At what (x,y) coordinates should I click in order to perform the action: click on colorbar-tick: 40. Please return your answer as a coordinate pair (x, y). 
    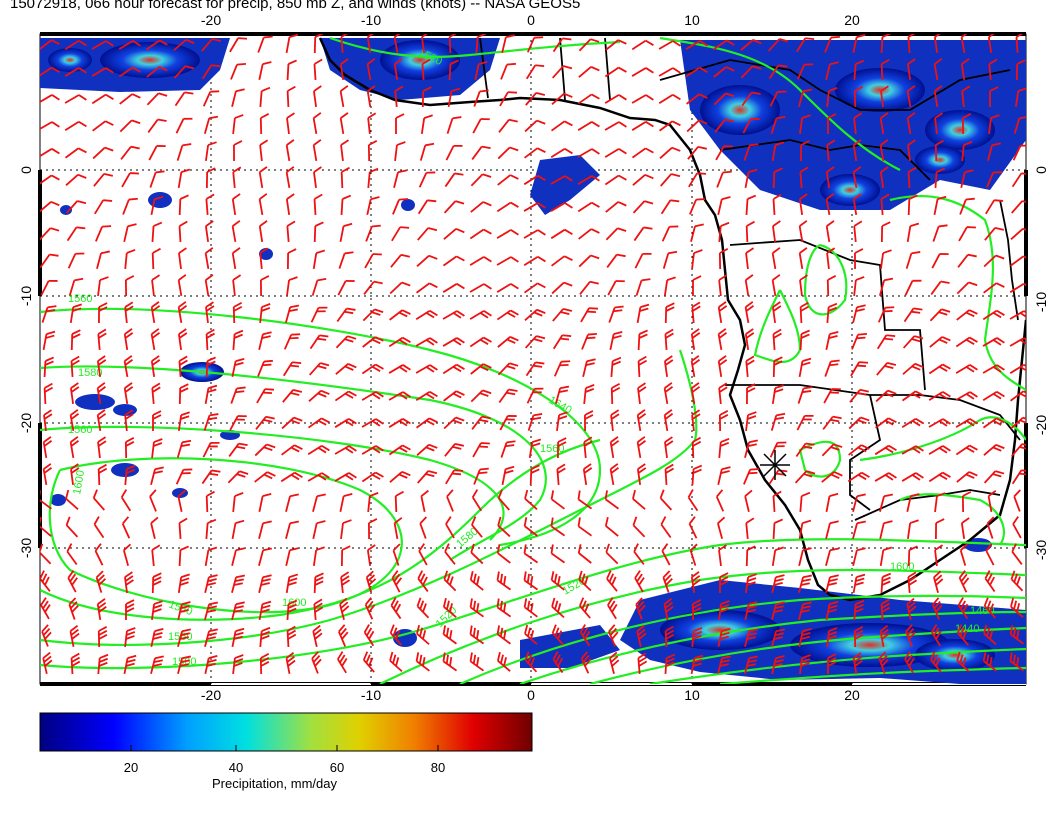
    Looking at the image, I should click on (236, 767).